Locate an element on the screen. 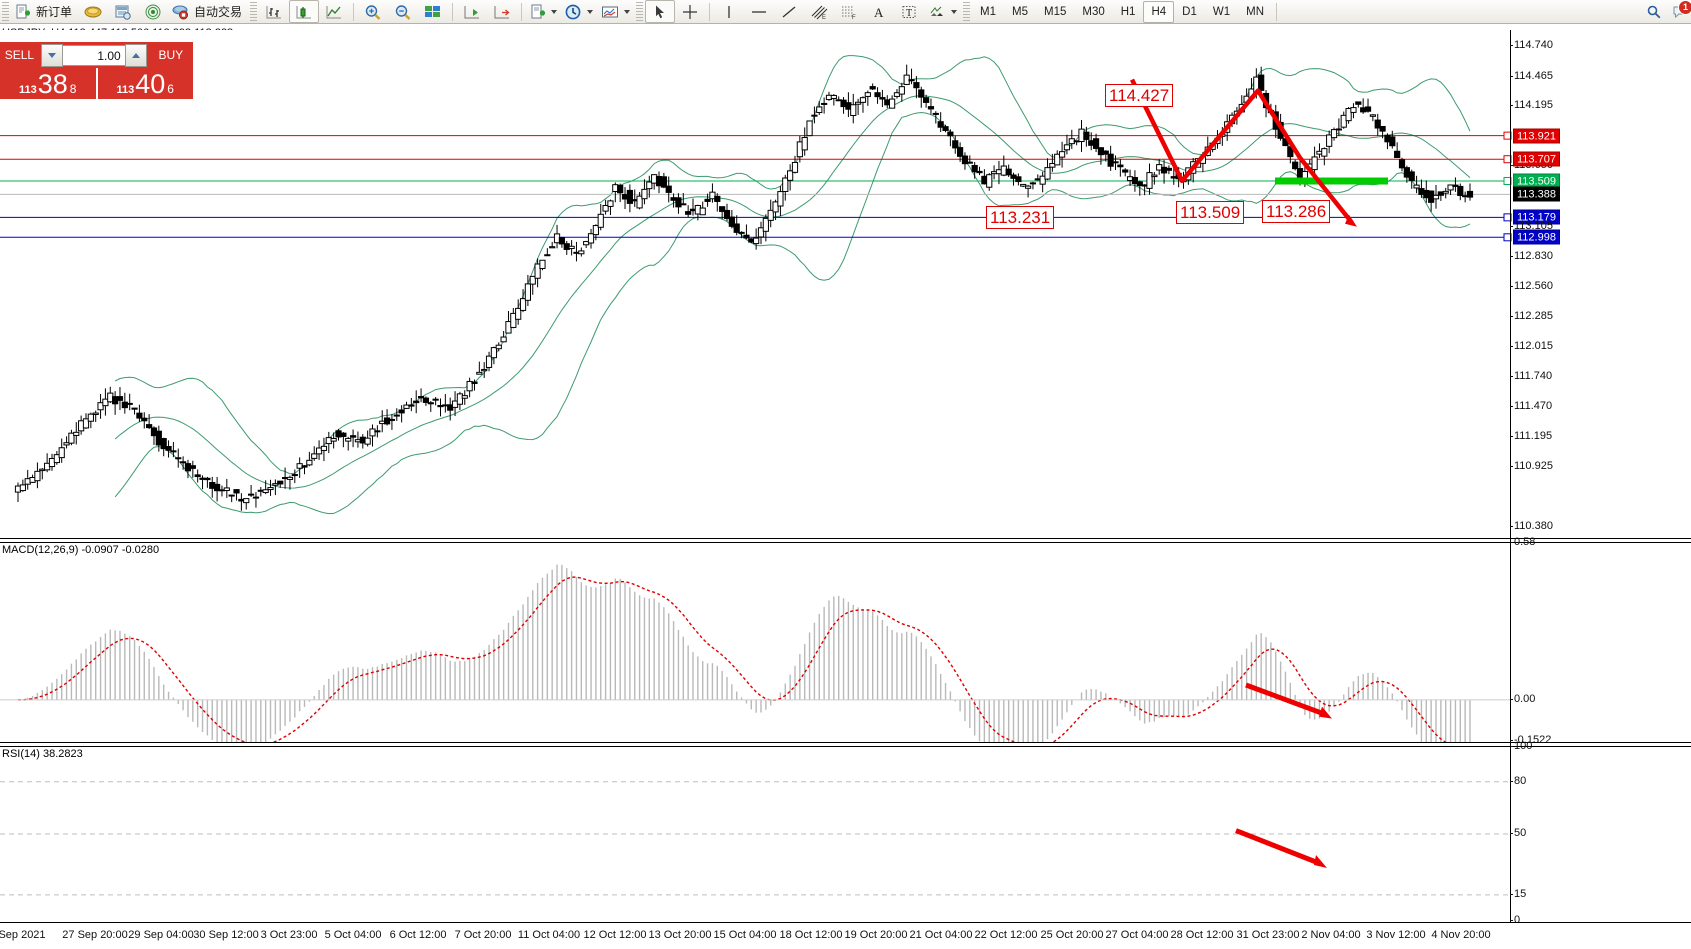 The image size is (1691, 949). zoom-out-icon is located at coordinates (403, 11).